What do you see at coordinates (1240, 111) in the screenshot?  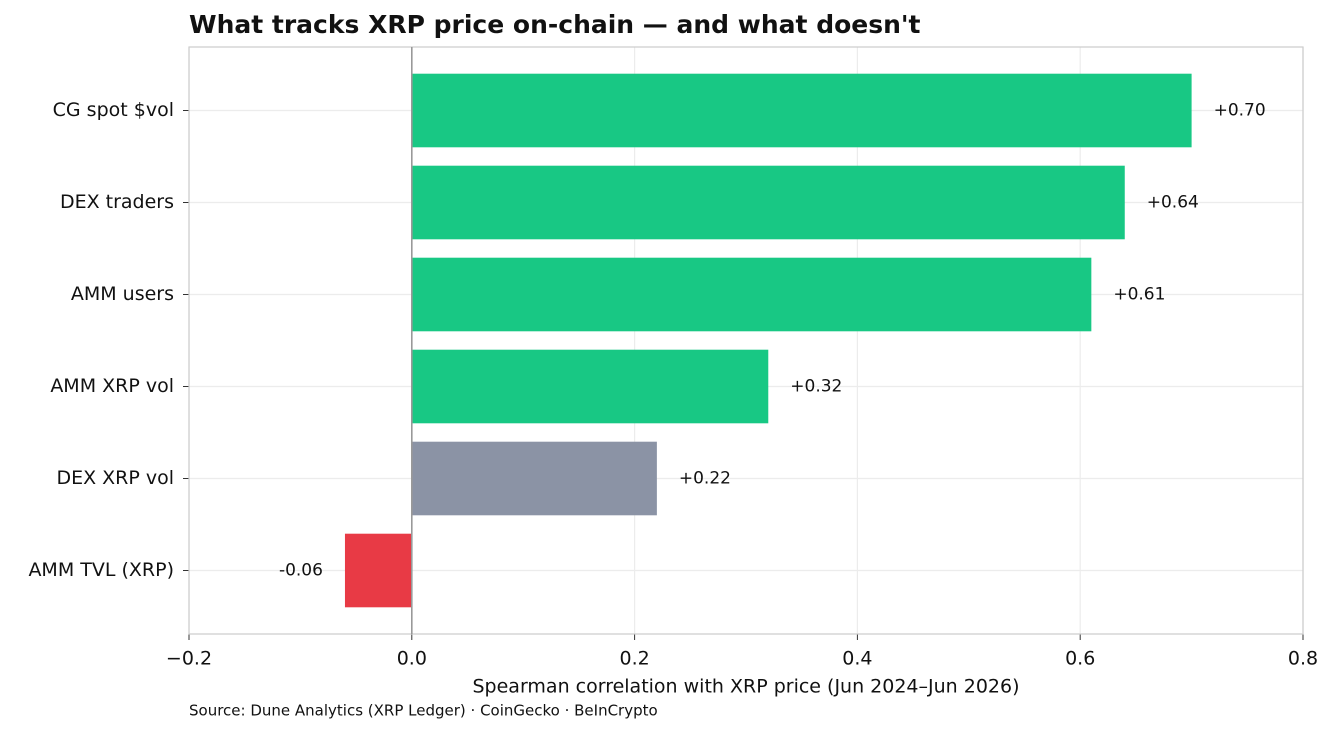 I see `value-label: +0.70` at bounding box center [1240, 111].